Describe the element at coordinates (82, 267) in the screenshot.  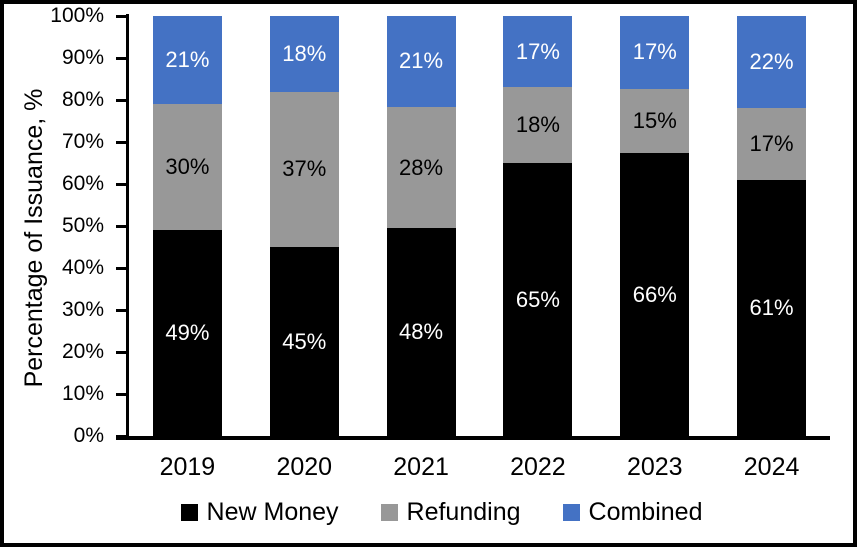
I see `y-tick-label-40-: 40%` at that location.